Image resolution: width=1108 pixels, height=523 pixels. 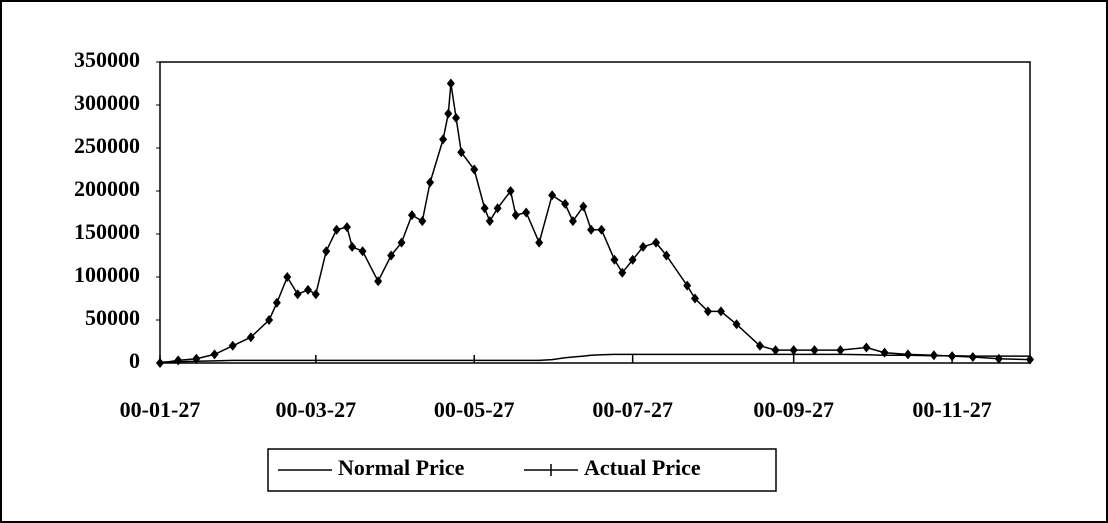 I want to click on y-tick-label: 350000, so click(x=107, y=59).